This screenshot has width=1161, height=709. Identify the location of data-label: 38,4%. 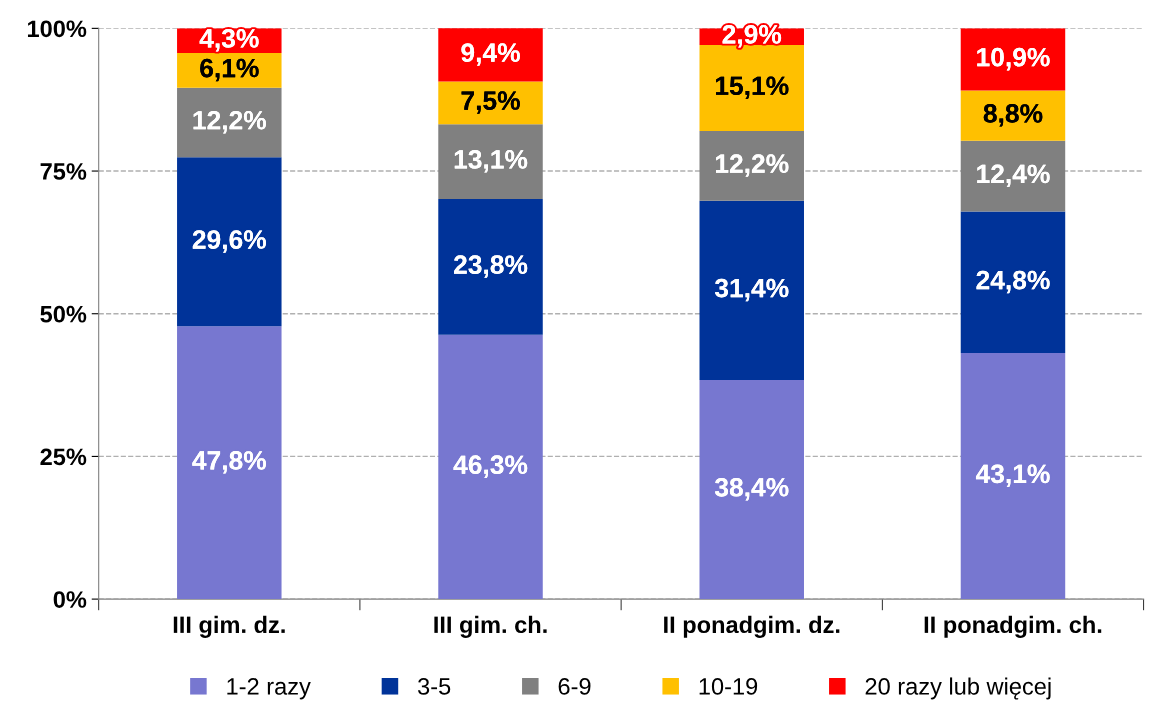
(751, 489).